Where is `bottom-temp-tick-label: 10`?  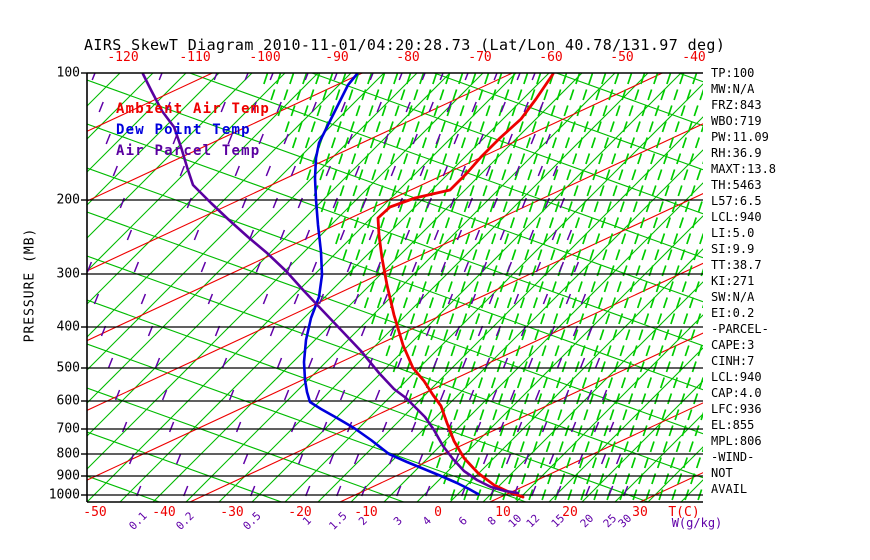 bottom-temp-tick-label: 10 is located at coordinates (503, 512).